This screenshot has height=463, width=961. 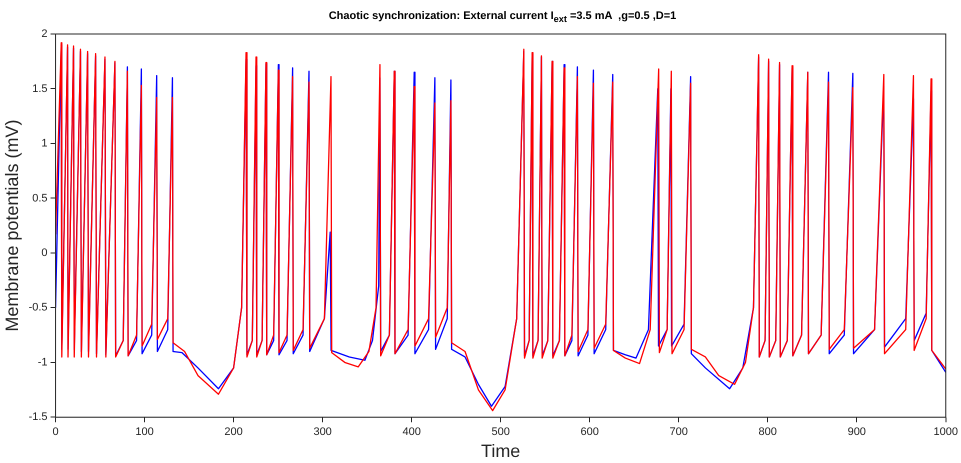 I want to click on y-tick-label: 1, so click(x=44, y=144).